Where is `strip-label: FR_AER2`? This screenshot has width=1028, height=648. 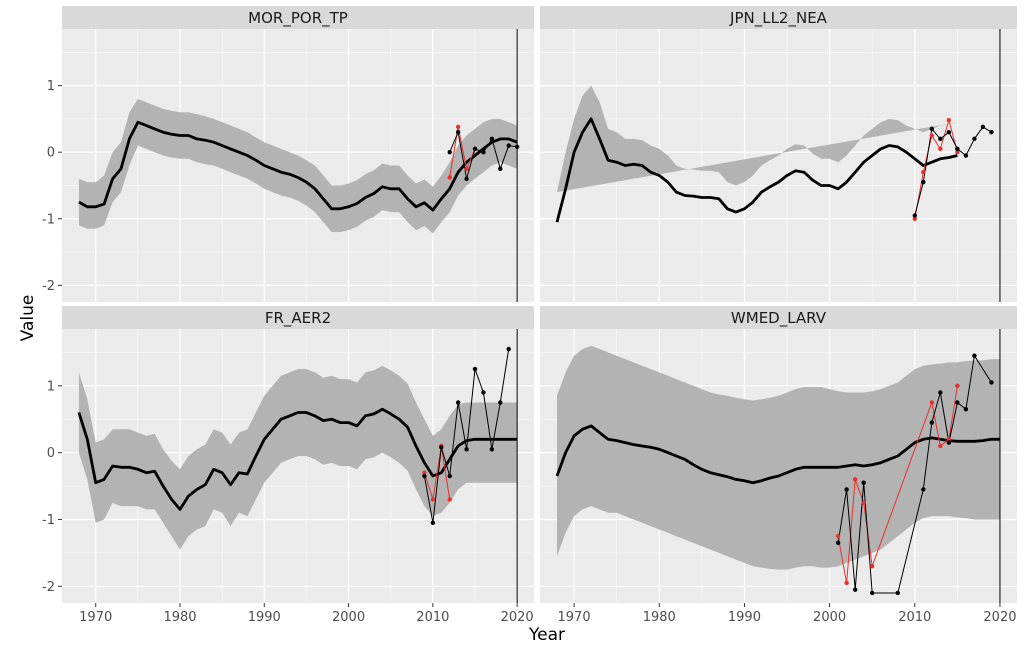
strip-label: FR_AER2 is located at coordinates (298, 318).